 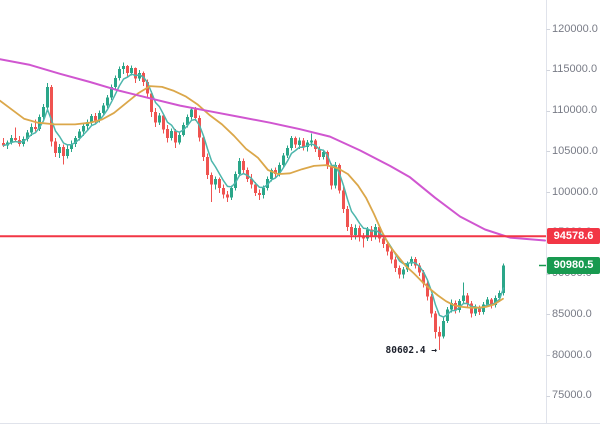 What do you see at coordinates (411, 351) in the screenshot?
I see `low-price-annotation: 80602.4 →` at bounding box center [411, 351].